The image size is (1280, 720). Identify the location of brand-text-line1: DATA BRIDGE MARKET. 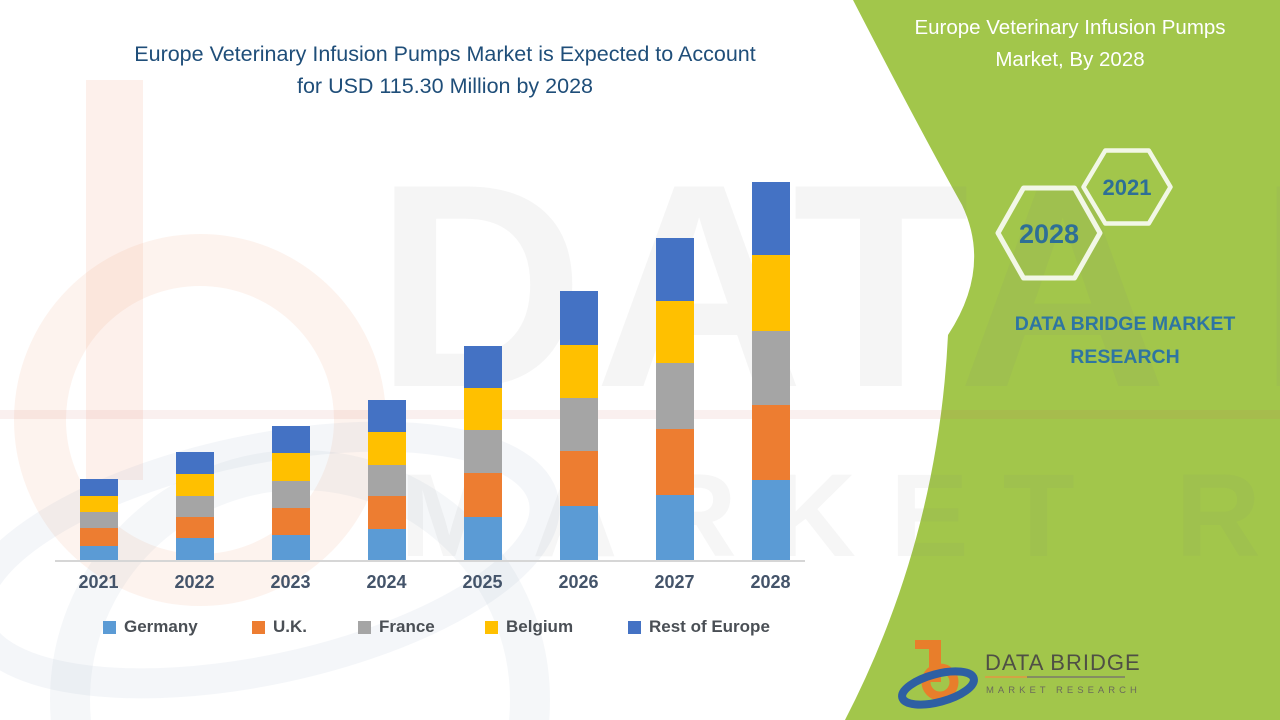
(1125, 324).